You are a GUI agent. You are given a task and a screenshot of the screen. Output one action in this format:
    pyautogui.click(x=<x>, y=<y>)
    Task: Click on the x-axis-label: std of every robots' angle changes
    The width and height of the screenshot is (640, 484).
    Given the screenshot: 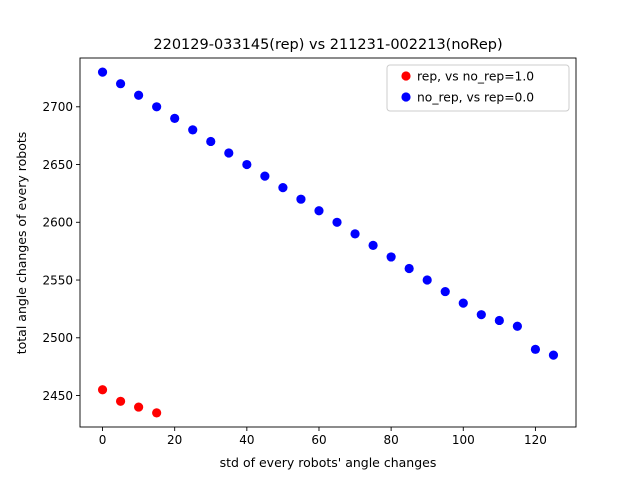 What is the action you would take?
    pyautogui.click(x=328, y=462)
    